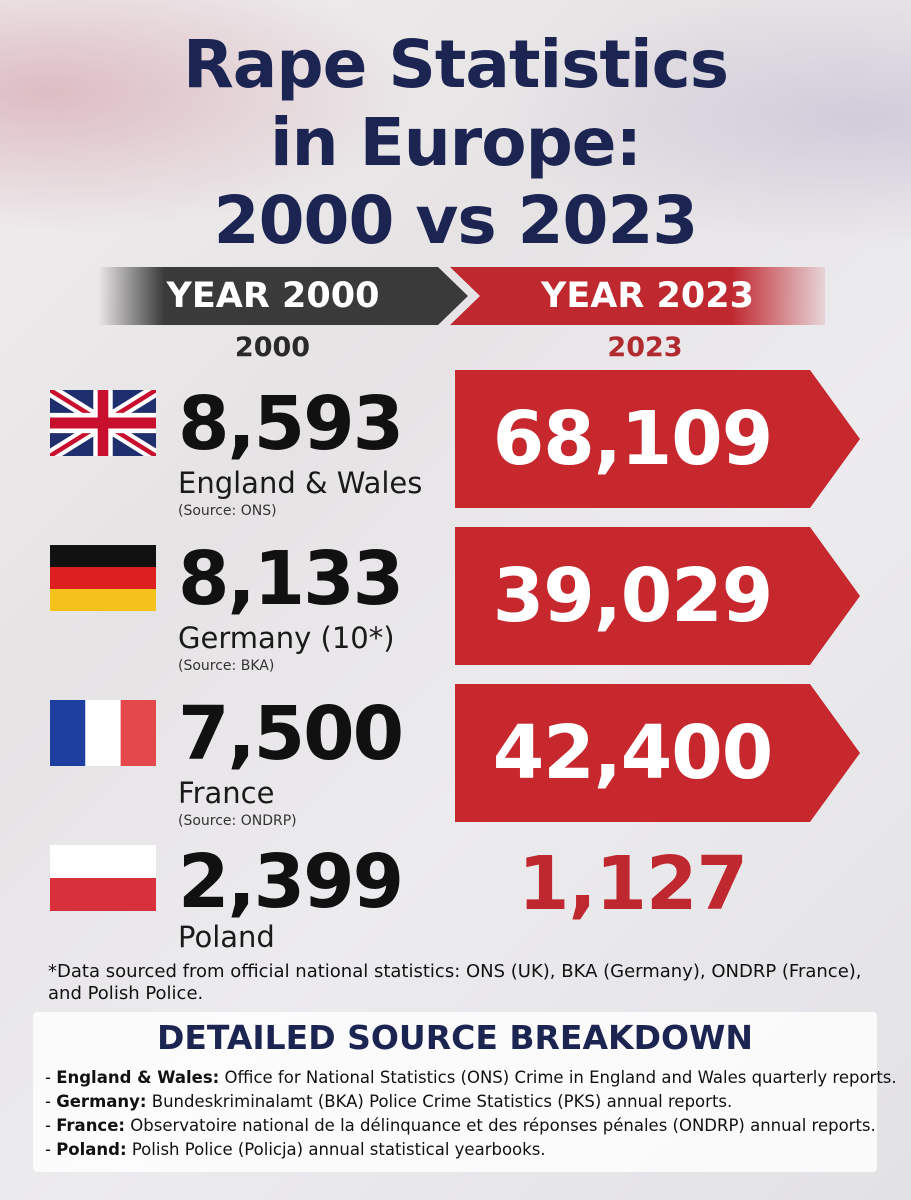 The image size is (911, 1200). Describe the element at coordinates (91, 1149) in the screenshot. I see `item-label: Poland:` at that location.